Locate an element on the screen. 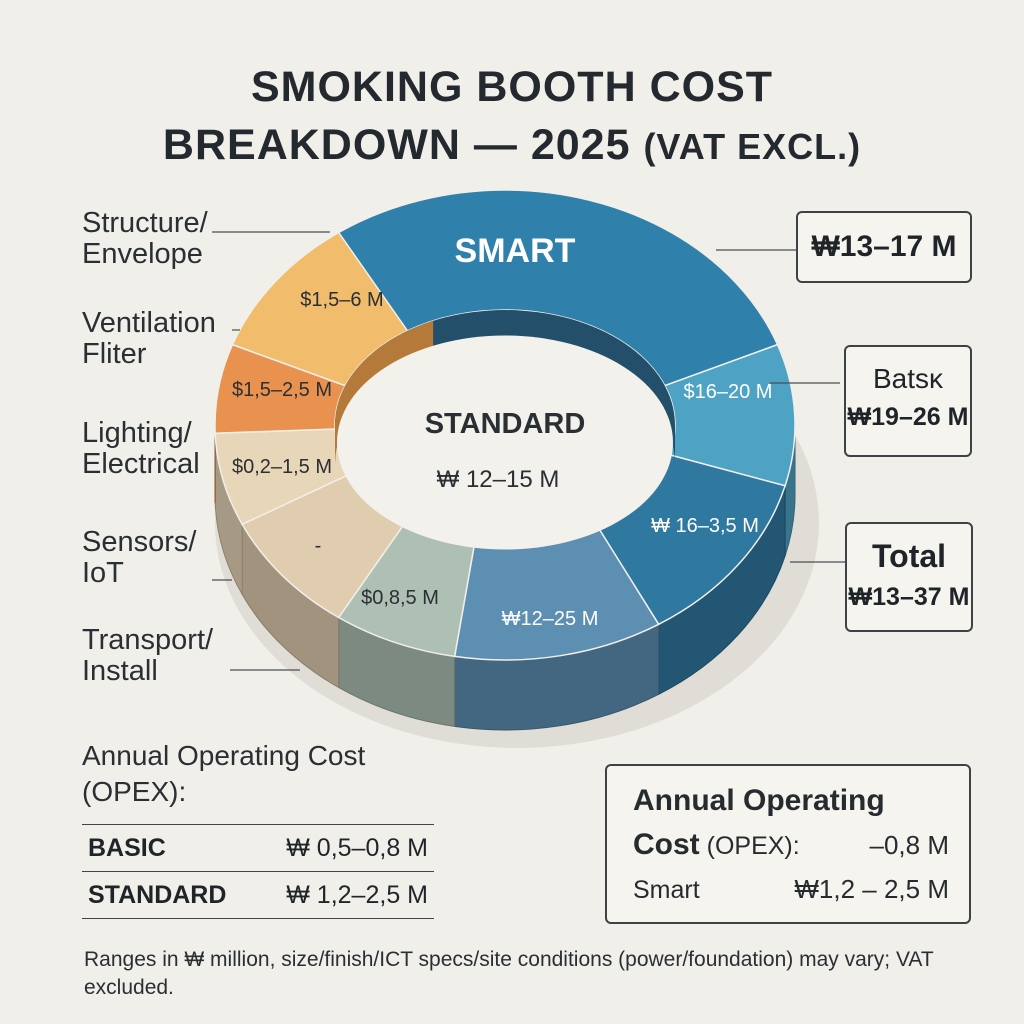  opex-right-label-smart: Smart is located at coordinates (666, 890).